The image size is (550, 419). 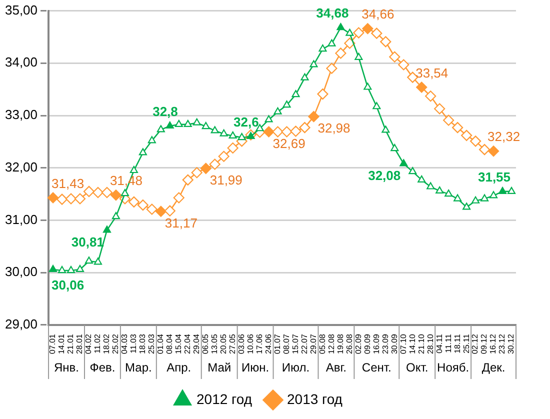 What do you see at coordinates (417, 367) in the screenshot?
I see `text: Окт.` at bounding box center [417, 367].